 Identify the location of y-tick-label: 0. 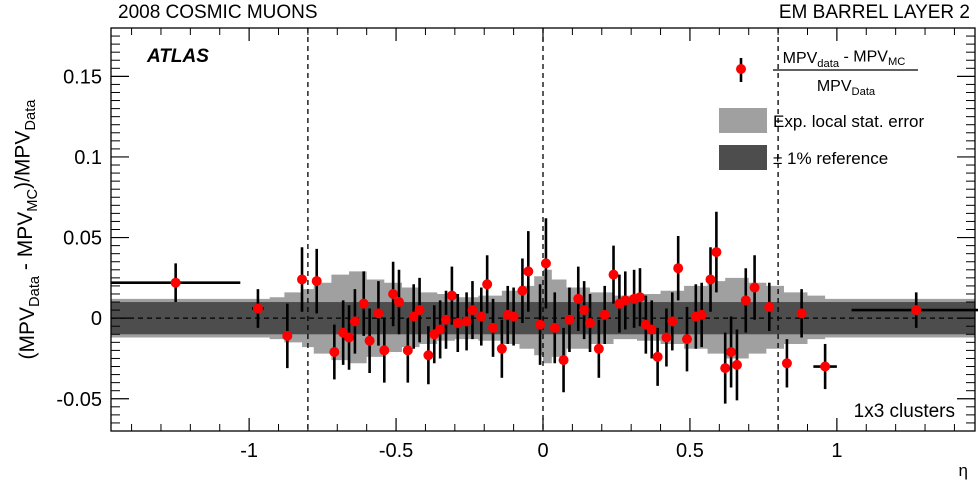
(96, 319).